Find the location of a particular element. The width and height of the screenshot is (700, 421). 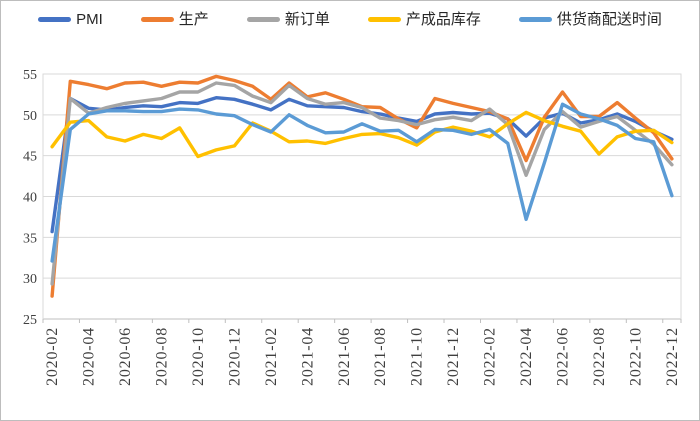

x-axis-tick-label: 2021-12 is located at coordinates (453, 356).